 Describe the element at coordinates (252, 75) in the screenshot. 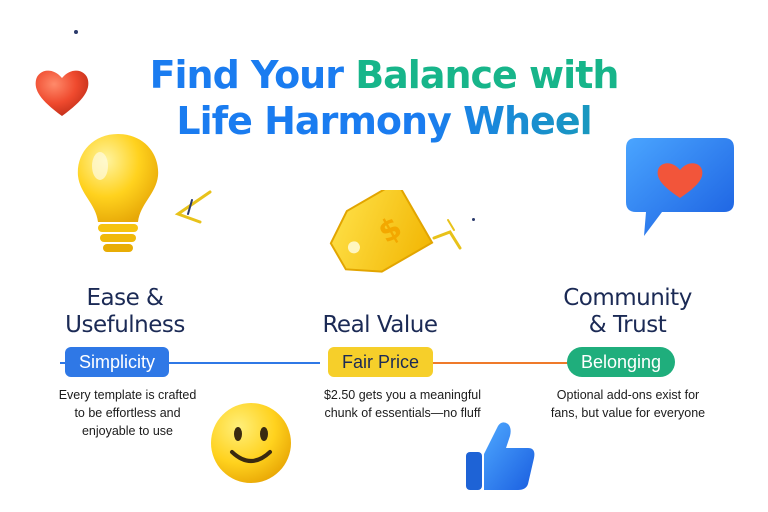

I see `title-part-1: Find Your` at that location.